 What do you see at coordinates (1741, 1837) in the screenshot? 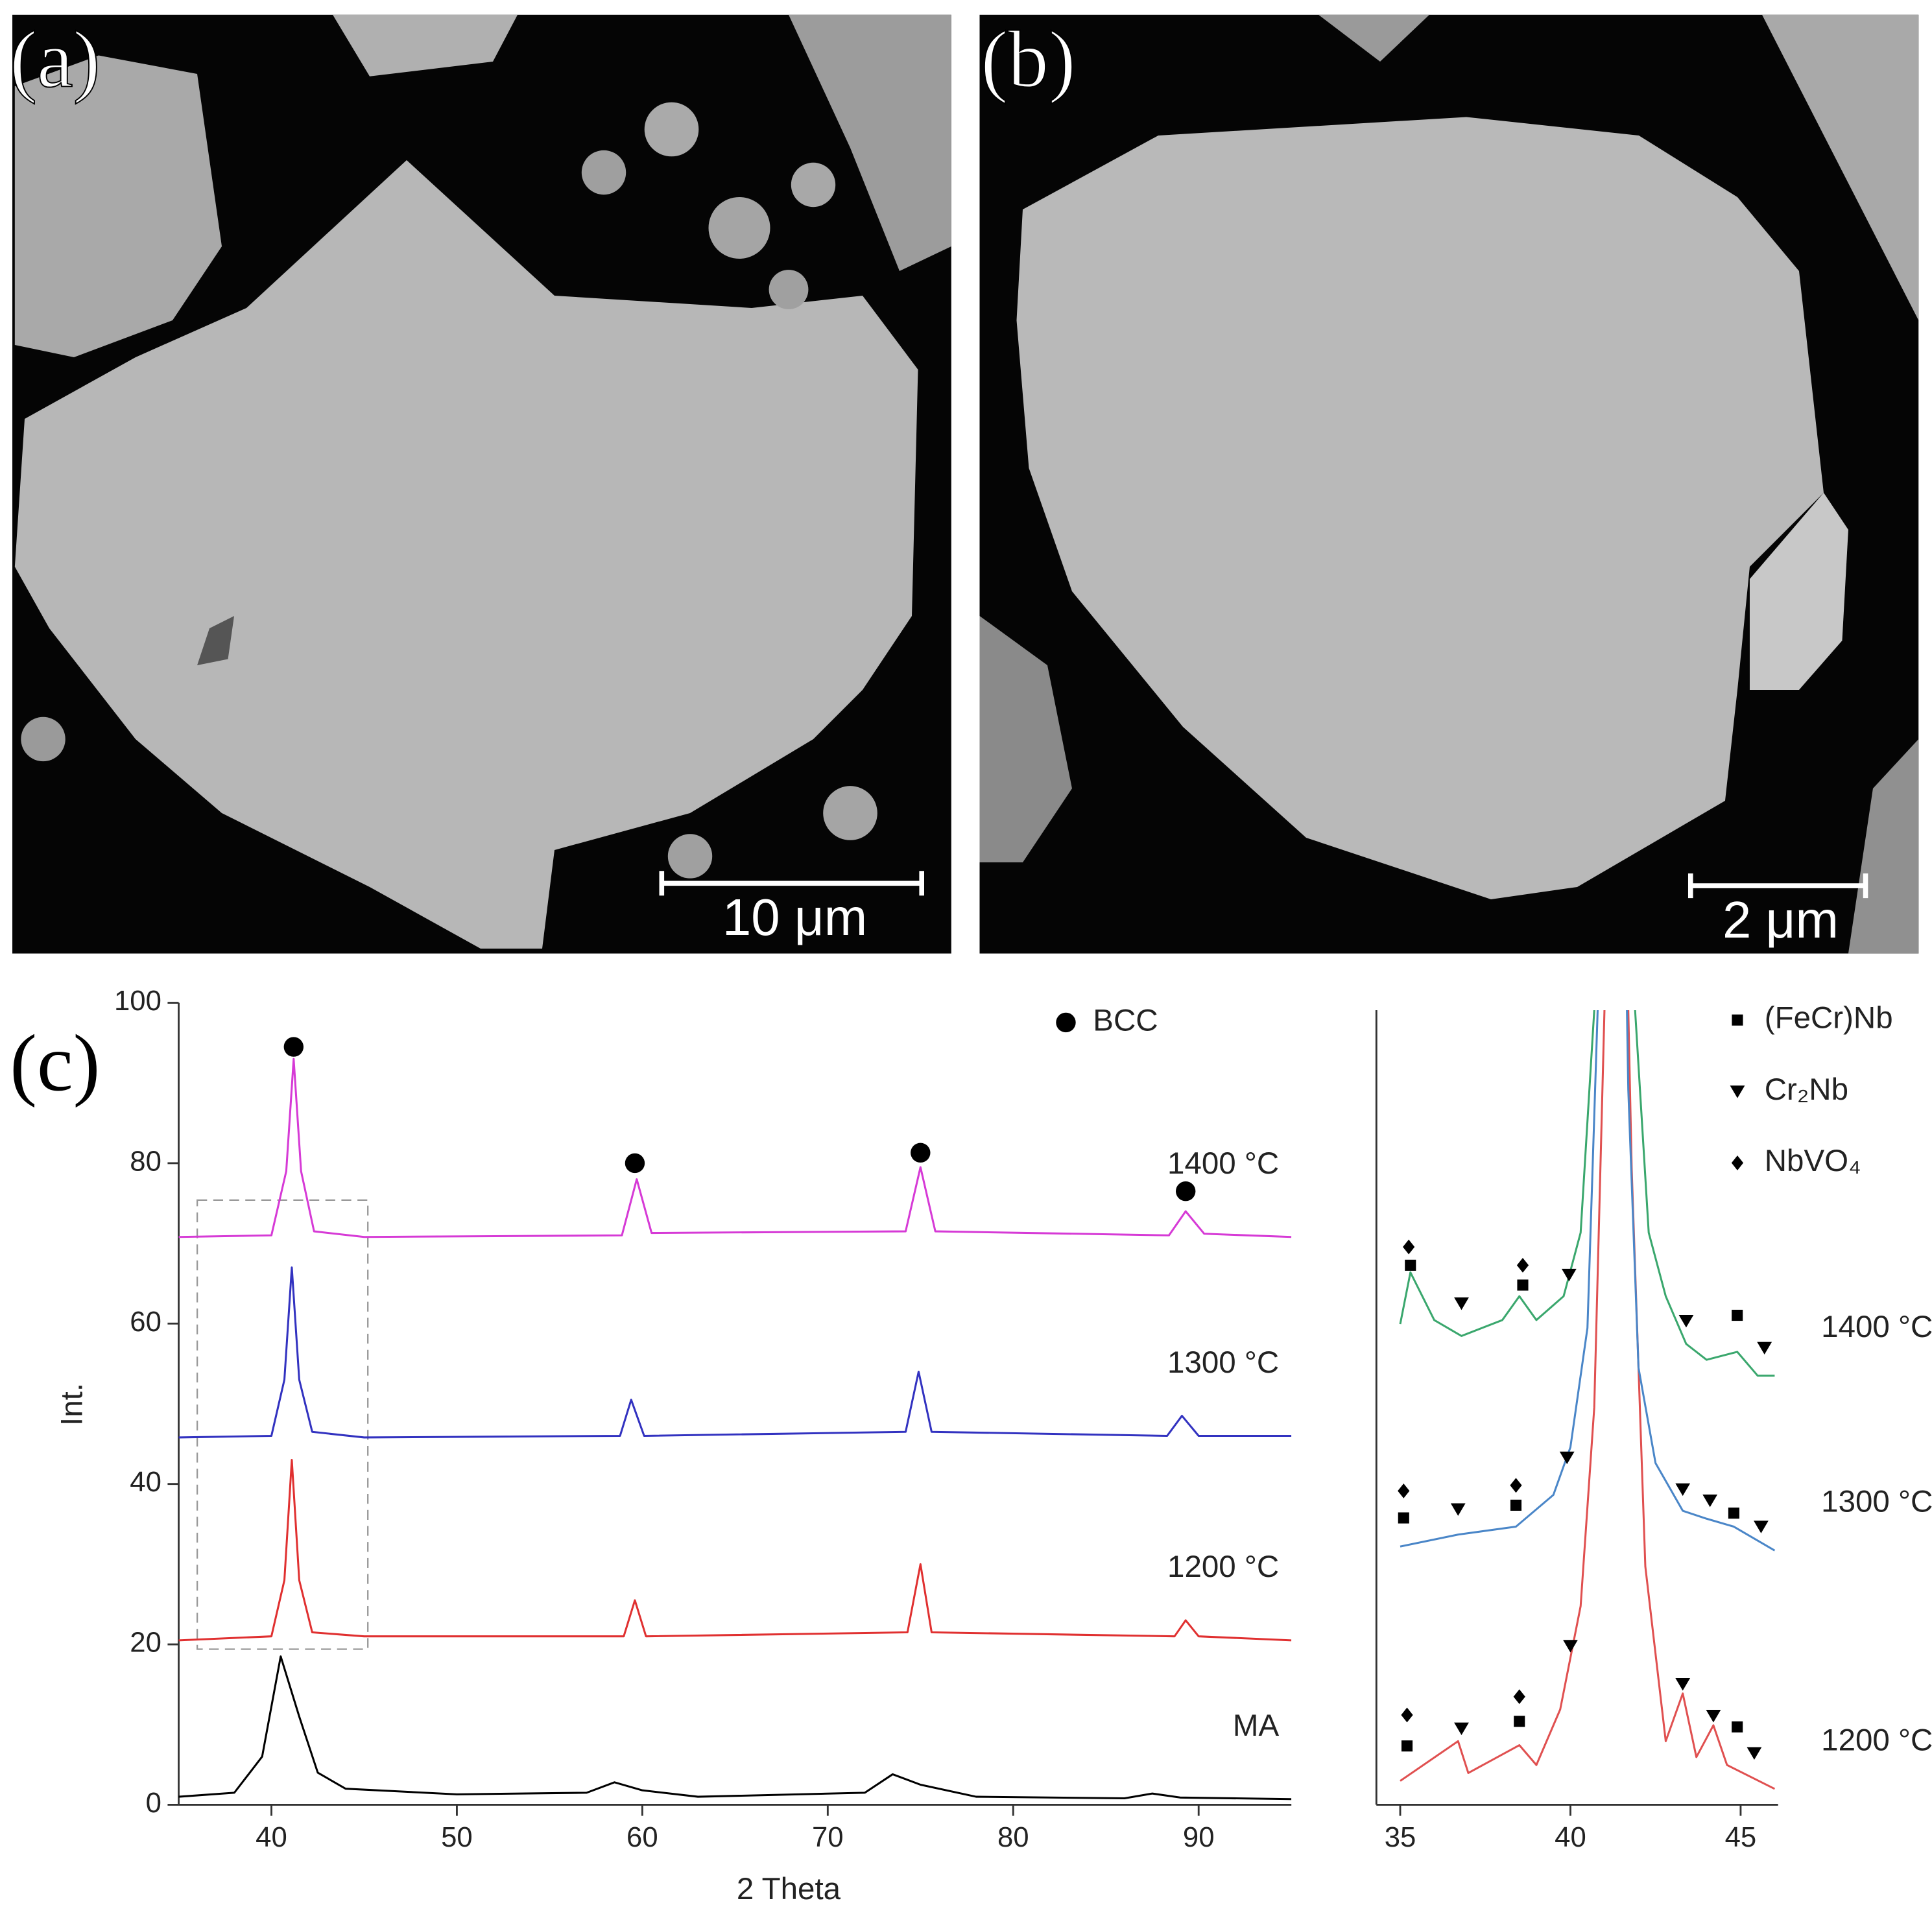
I see `x-tick-label: 45` at bounding box center [1741, 1837].